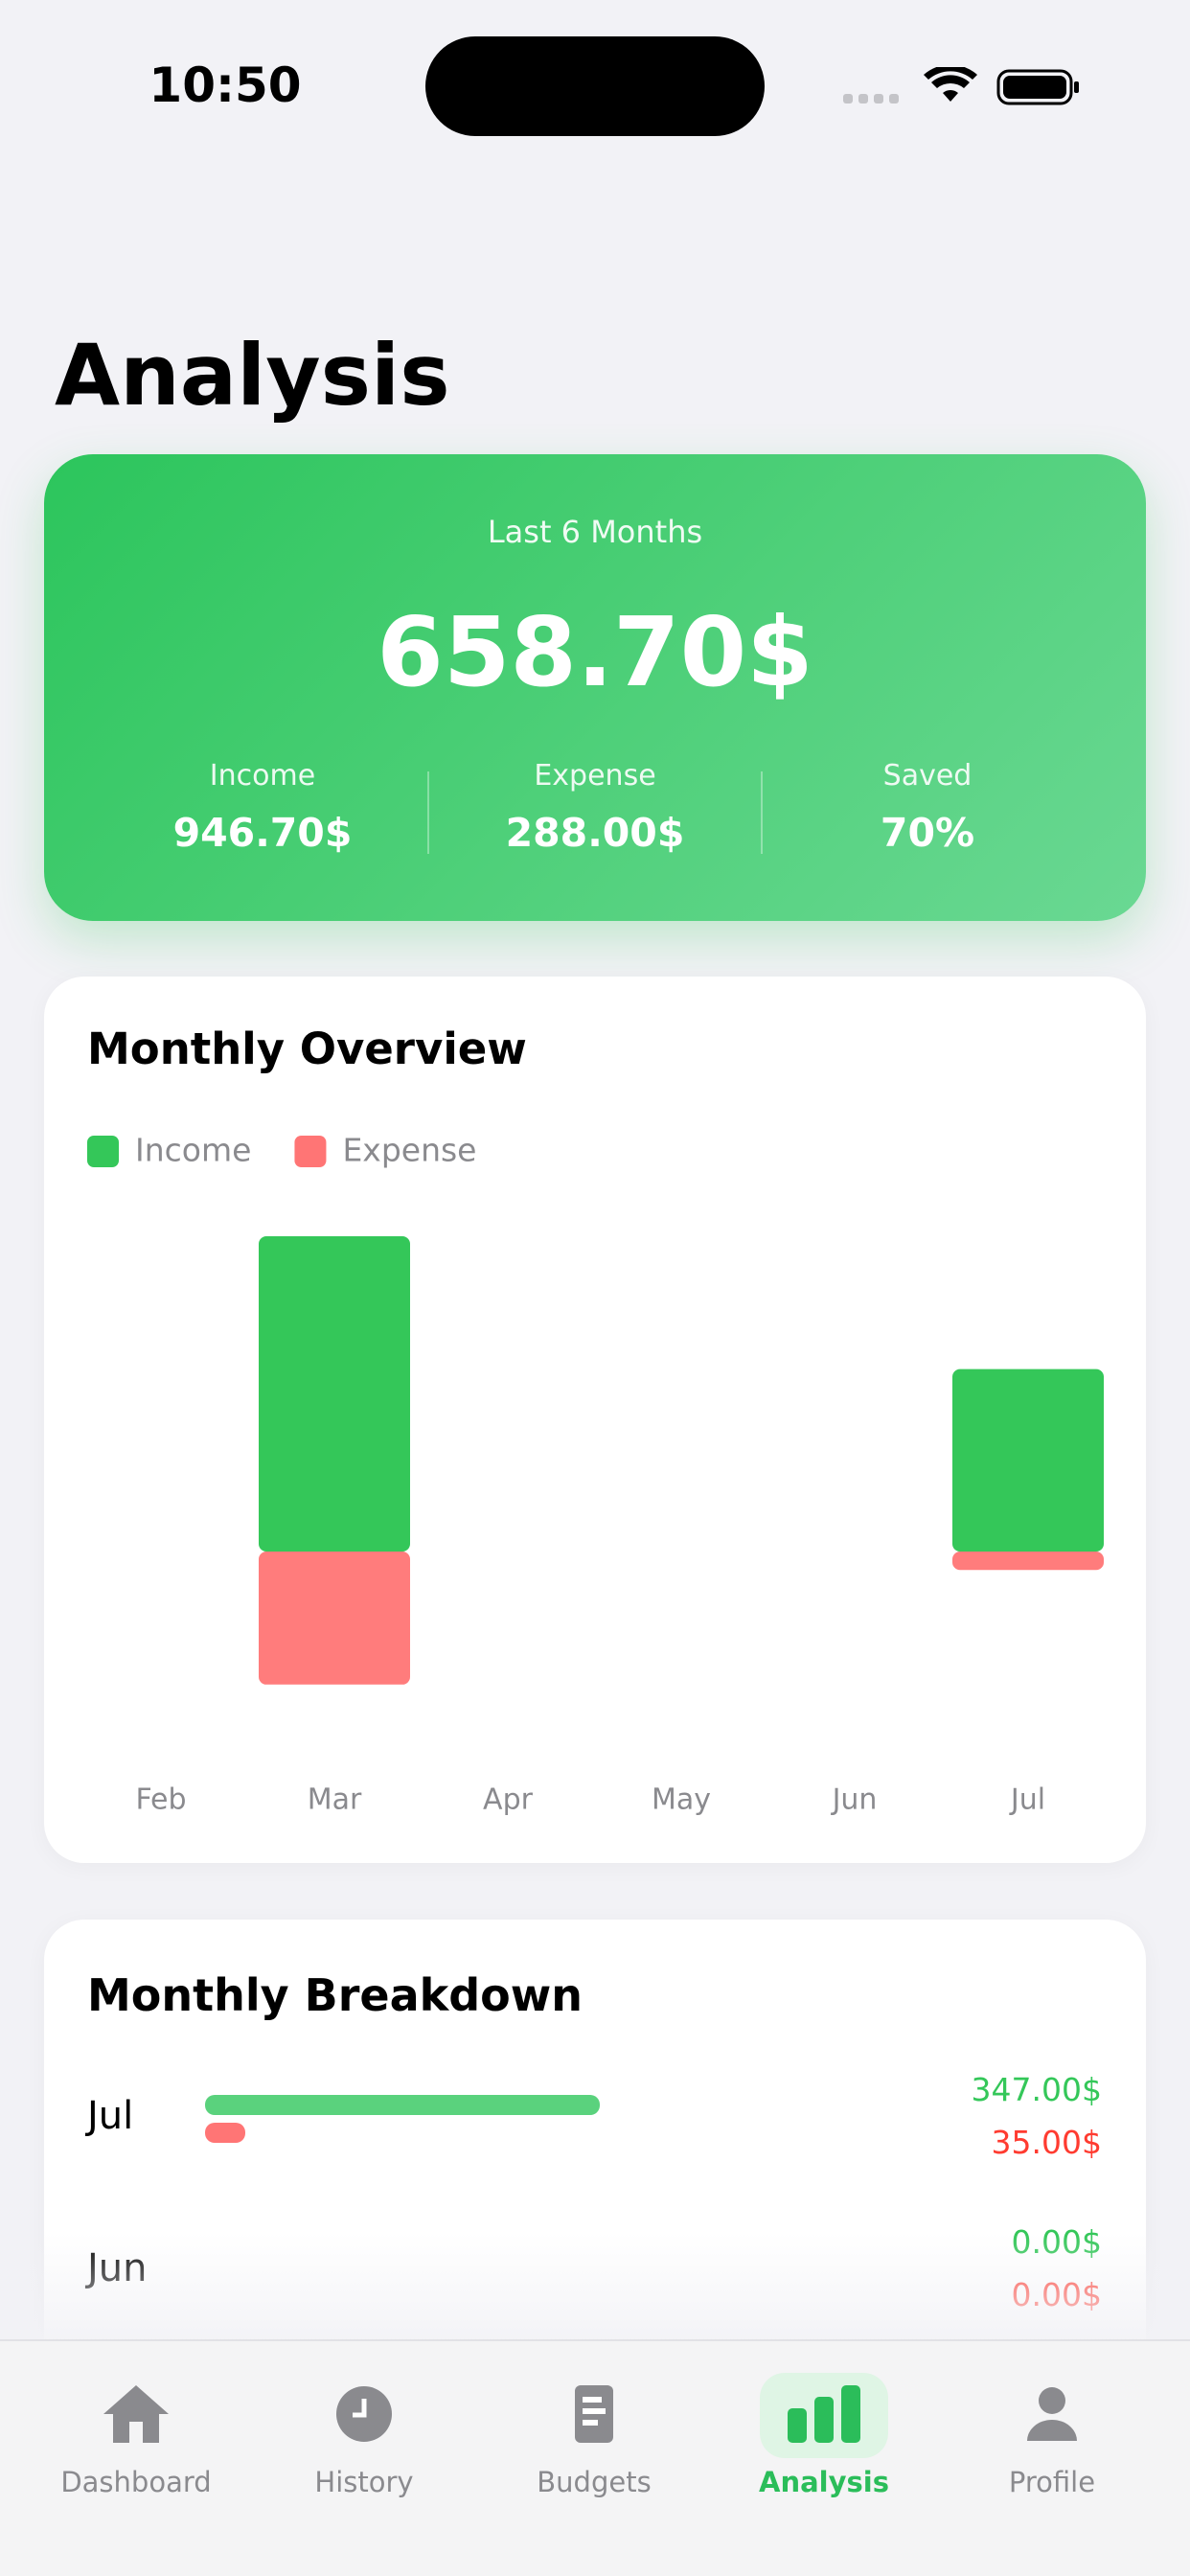 This screenshot has width=1190, height=2576. Describe the element at coordinates (824, 2482) in the screenshot. I see `tab-label: Analysis` at that location.